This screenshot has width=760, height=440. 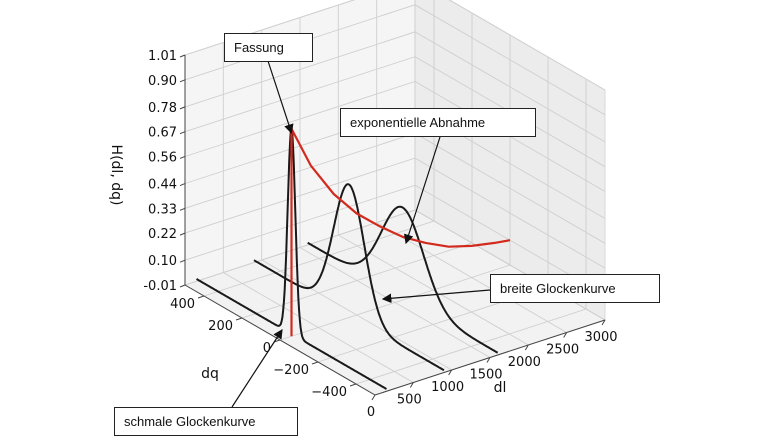 What do you see at coordinates (485, 375) in the screenshot?
I see `dl-tick-label: 1500` at bounding box center [485, 375].